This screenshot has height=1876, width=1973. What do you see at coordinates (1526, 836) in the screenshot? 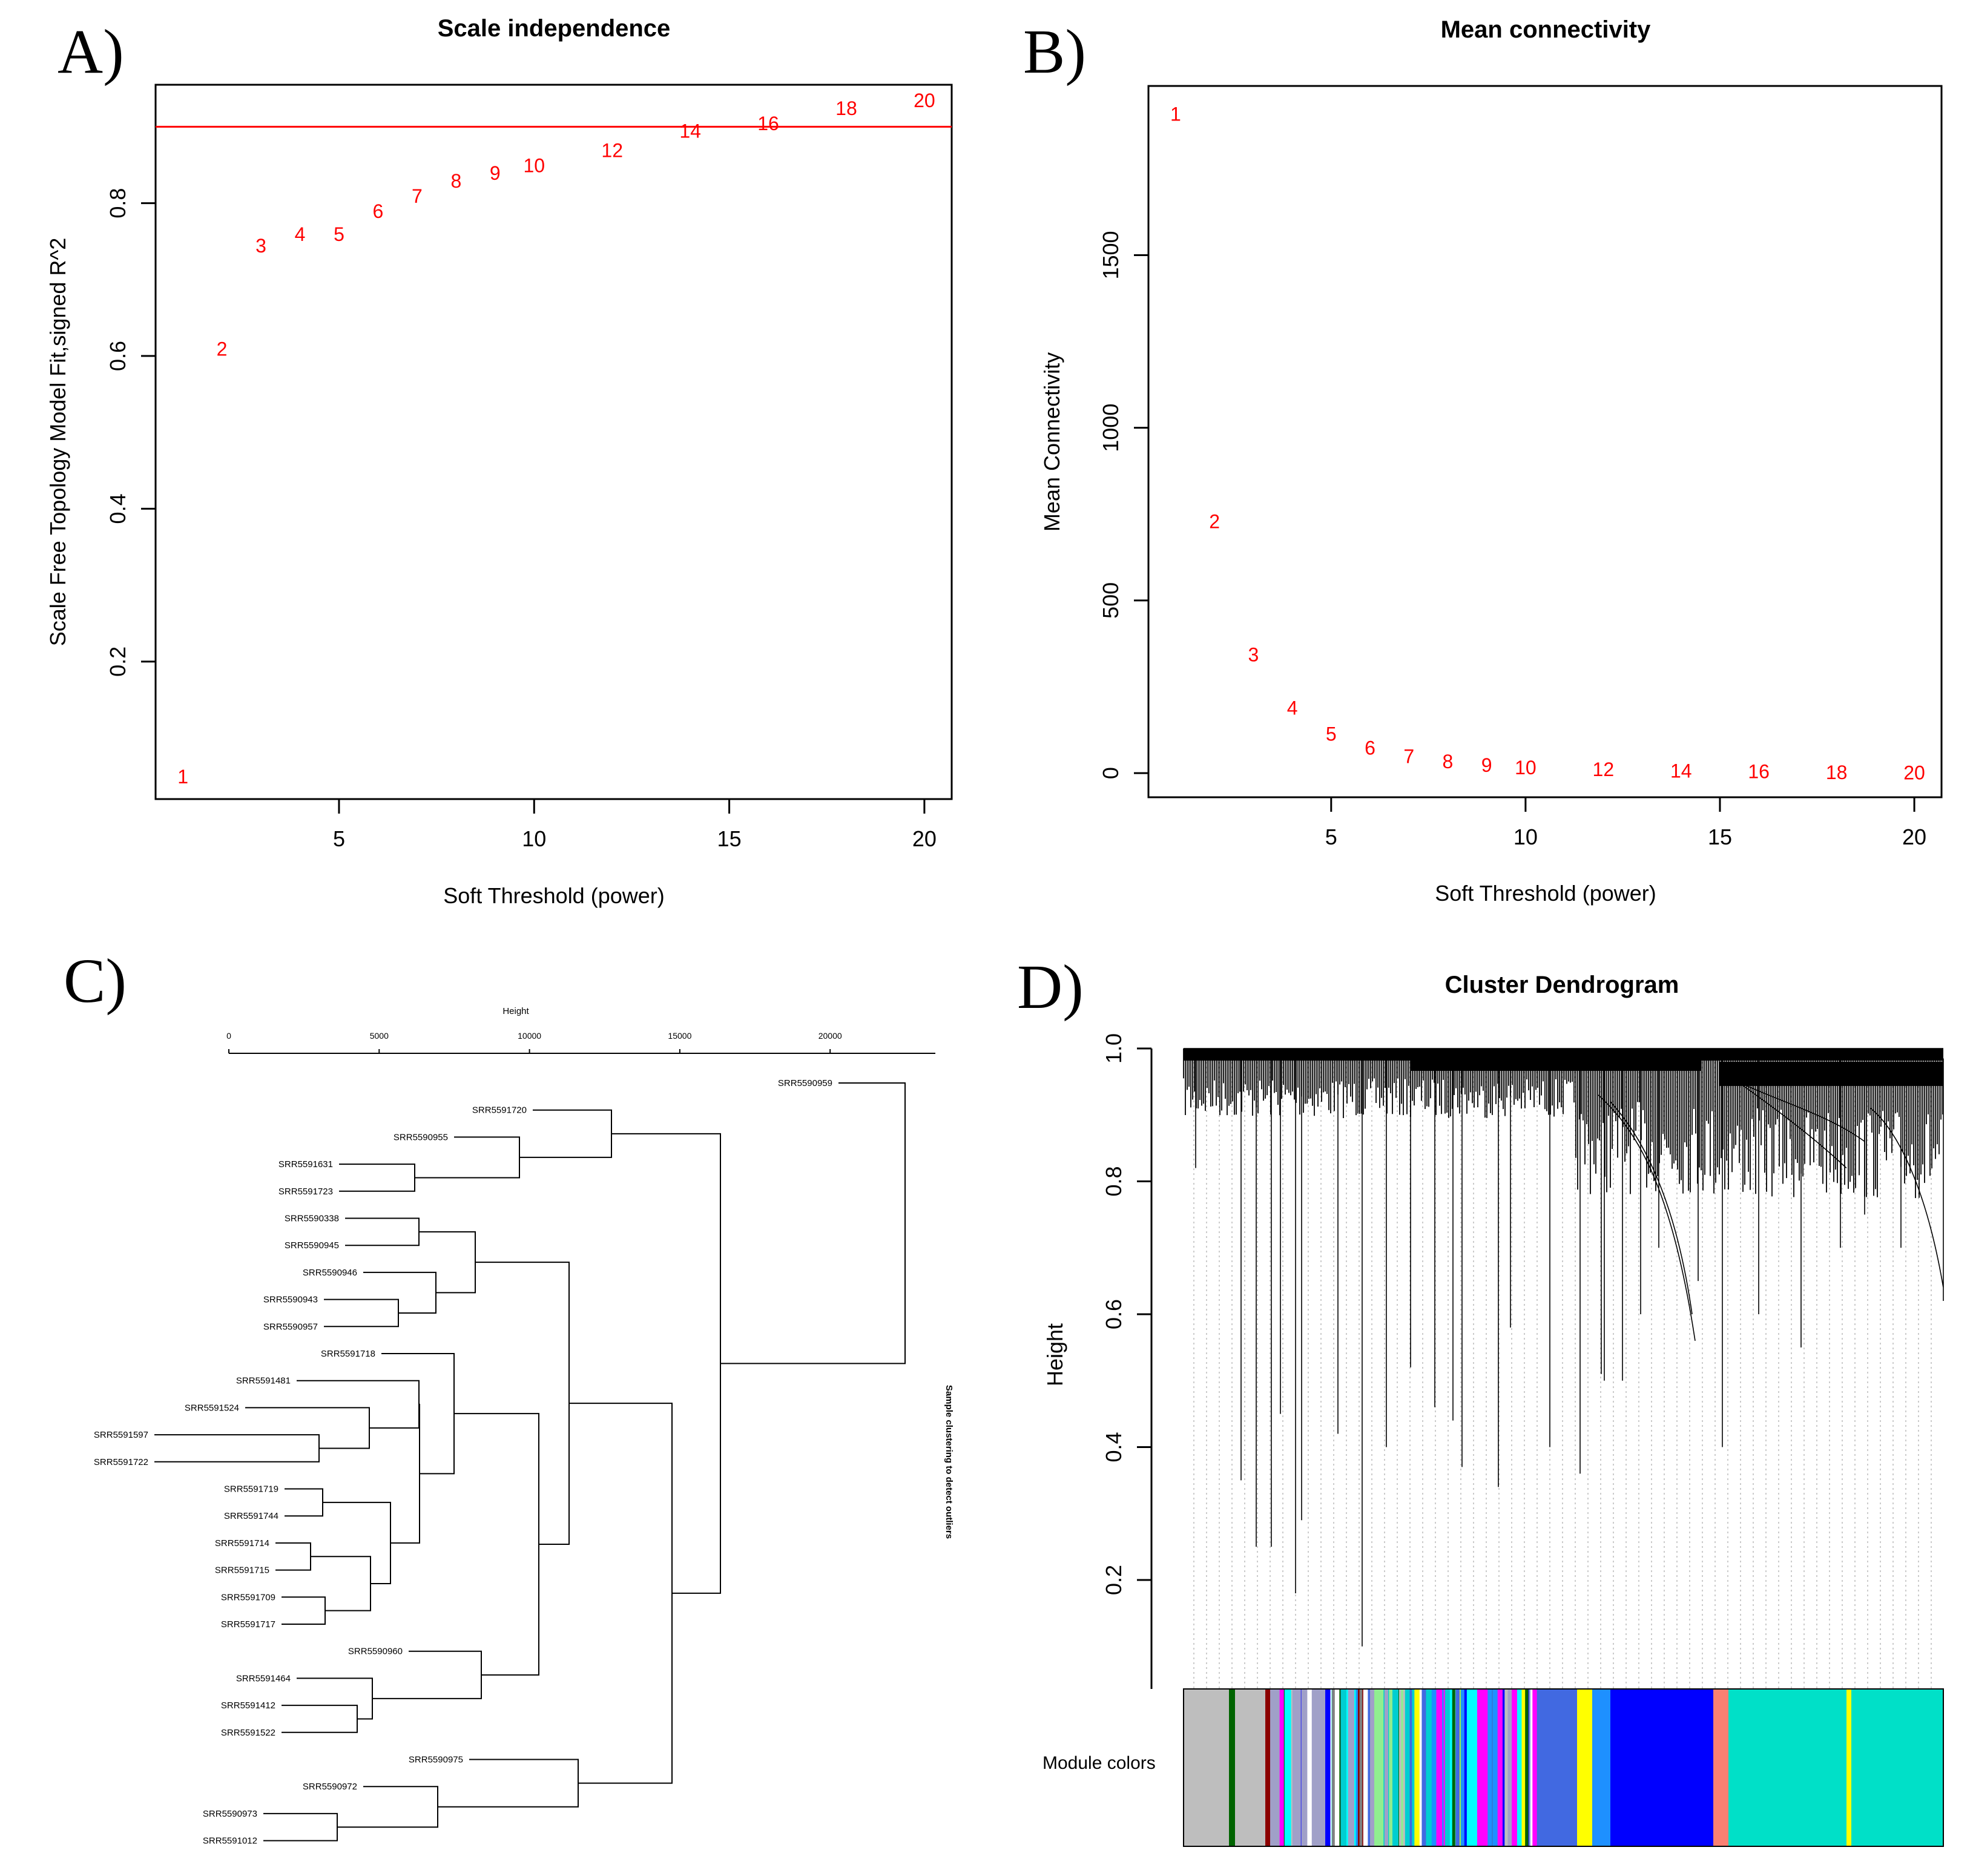
I see `x-tick-label: 10` at bounding box center [1526, 836].